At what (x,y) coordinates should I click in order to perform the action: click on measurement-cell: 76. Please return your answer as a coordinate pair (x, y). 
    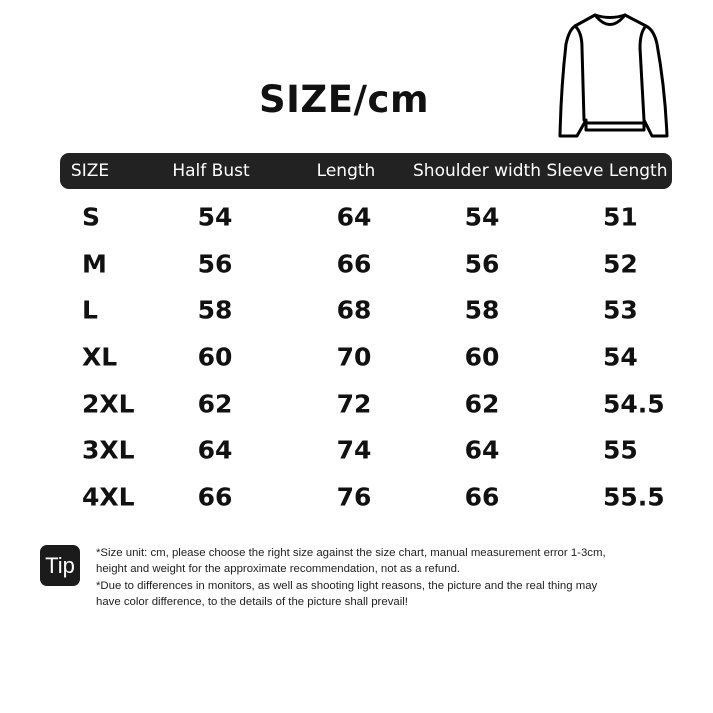
    Looking at the image, I should click on (354, 497).